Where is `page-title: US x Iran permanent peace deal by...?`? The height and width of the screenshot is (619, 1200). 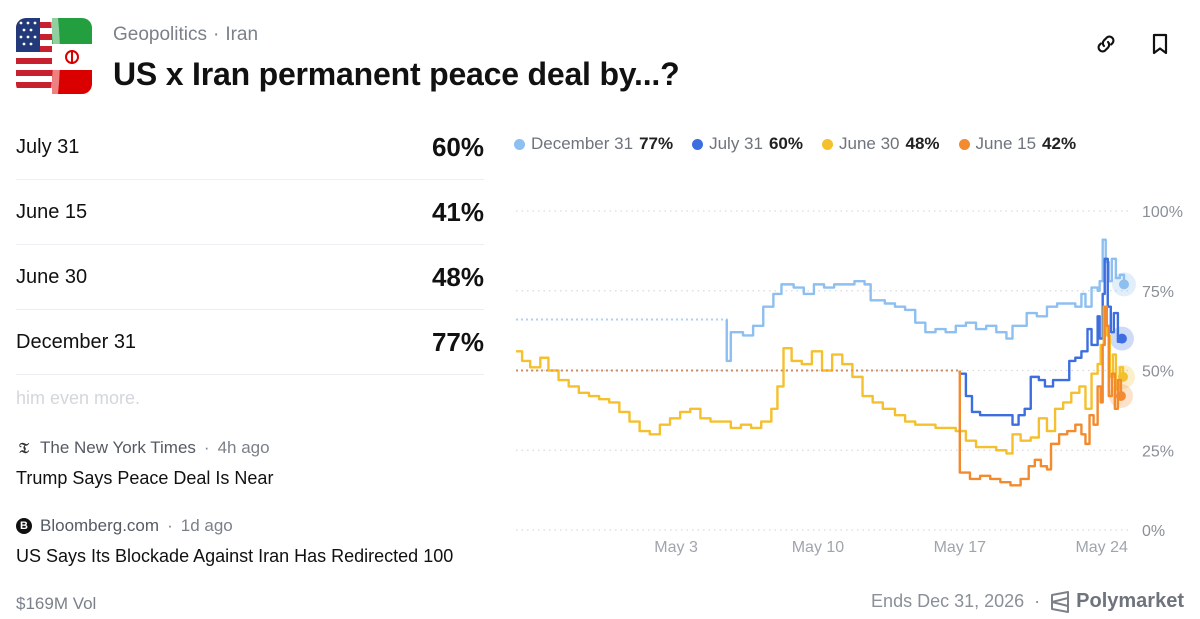 page-title: US x Iran permanent peace deal by...? is located at coordinates (396, 74).